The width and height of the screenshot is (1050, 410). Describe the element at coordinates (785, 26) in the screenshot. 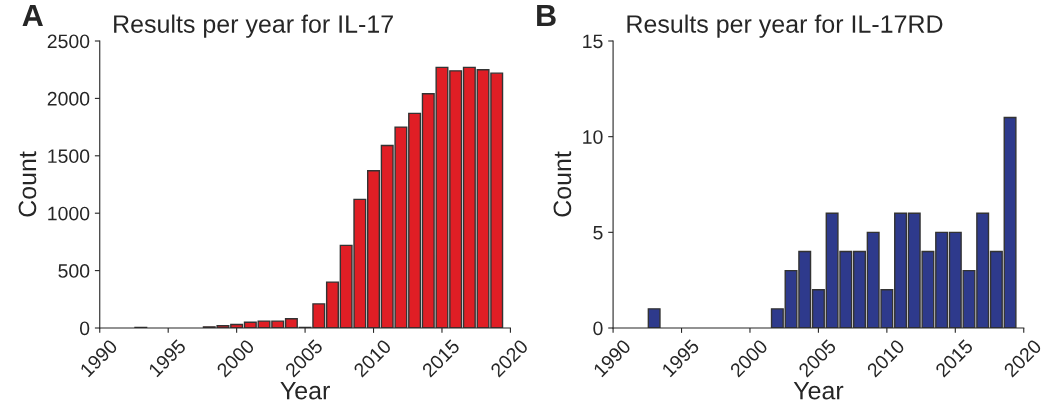

I see `chart-title: Results per year for IL-17RD` at that location.